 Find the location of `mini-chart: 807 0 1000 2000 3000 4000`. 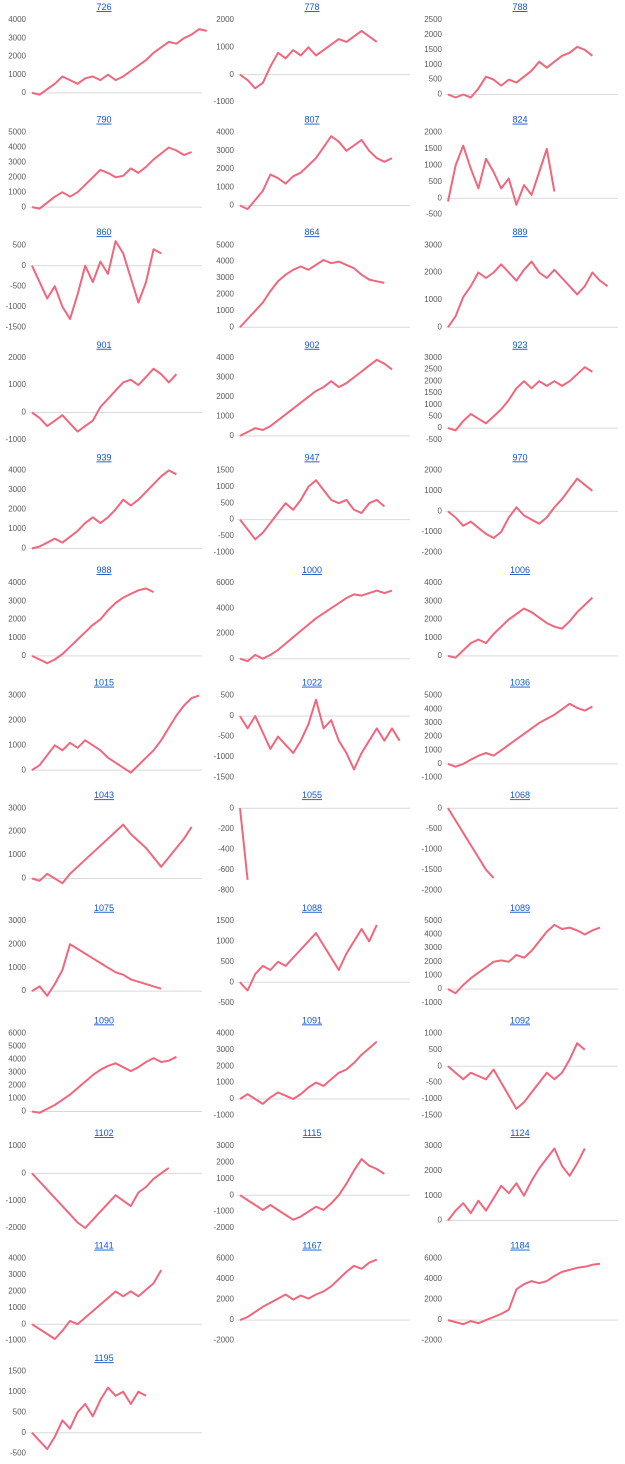

mini-chart: 807 0 1000 2000 3000 4000 is located at coordinates (313, 163).